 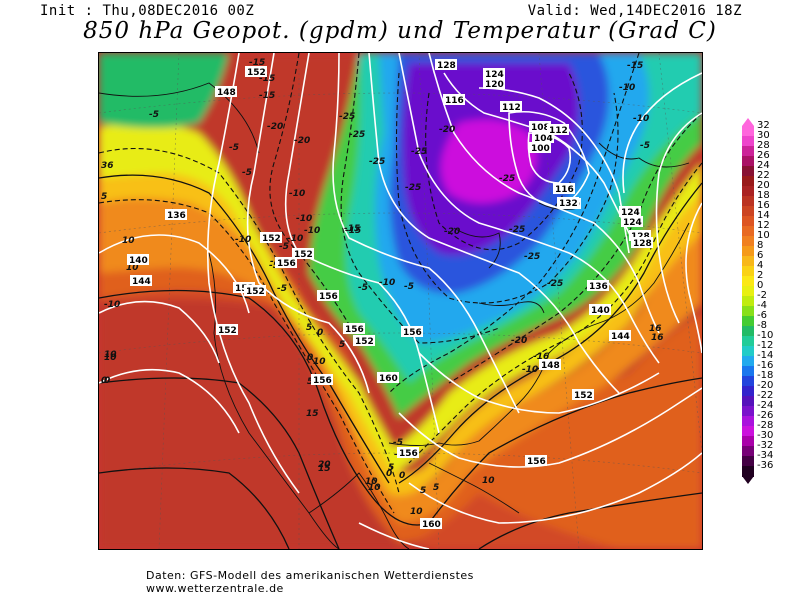 I want to click on temperature-label-text: 15, so click(x=312, y=414).